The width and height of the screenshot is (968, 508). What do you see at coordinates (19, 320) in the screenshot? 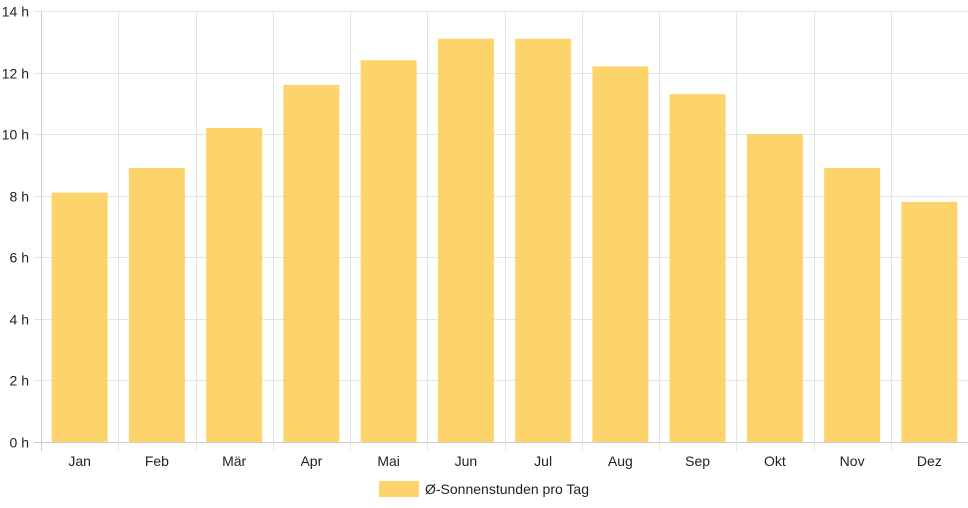
I see `y-tick-label: 4 h` at bounding box center [19, 320].